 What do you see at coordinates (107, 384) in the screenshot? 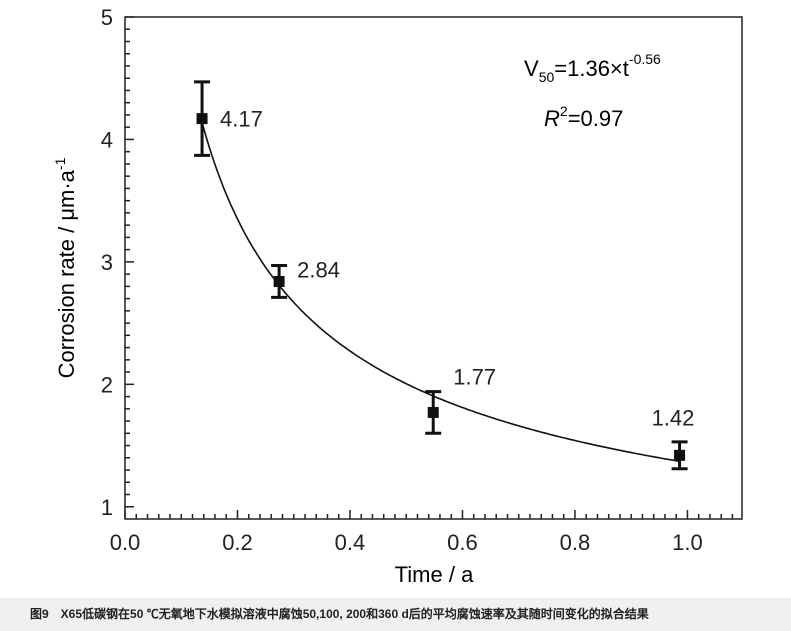
I see `y-tick-label: 2` at bounding box center [107, 384].